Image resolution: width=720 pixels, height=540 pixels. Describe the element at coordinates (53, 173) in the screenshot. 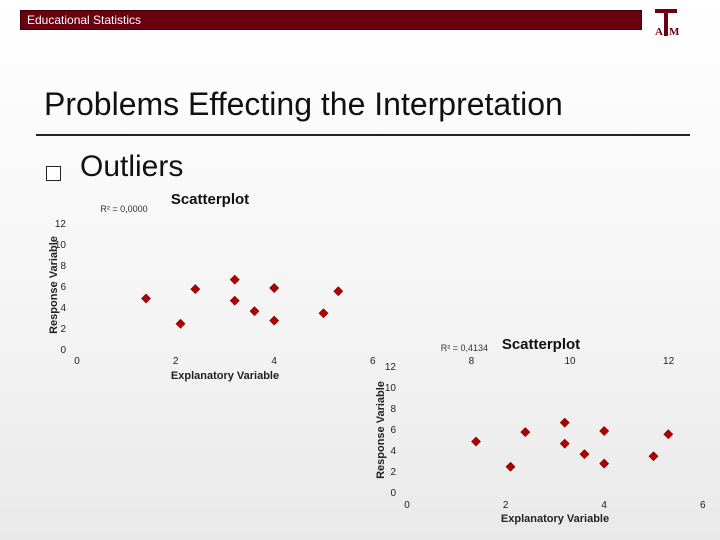

I see `bullet-square-icon` at that location.